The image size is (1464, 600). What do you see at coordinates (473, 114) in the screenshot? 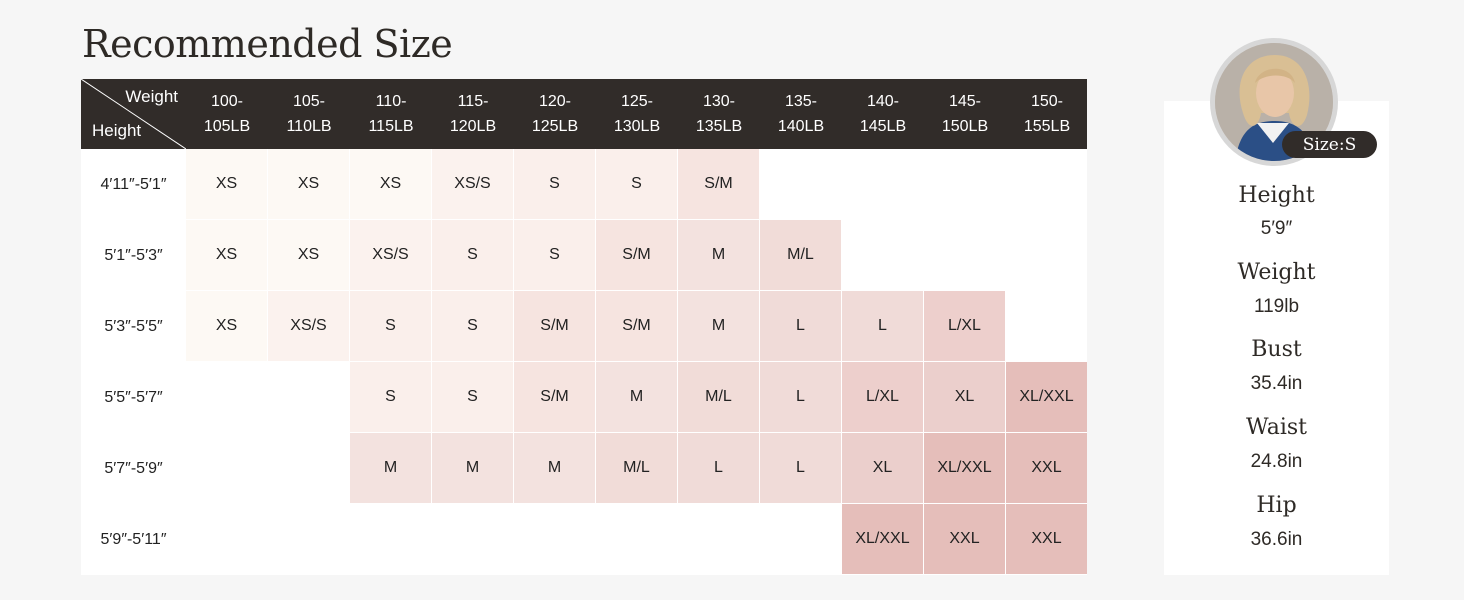
I see `column-header: 115- 120LB` at bounding box center [473, 114].